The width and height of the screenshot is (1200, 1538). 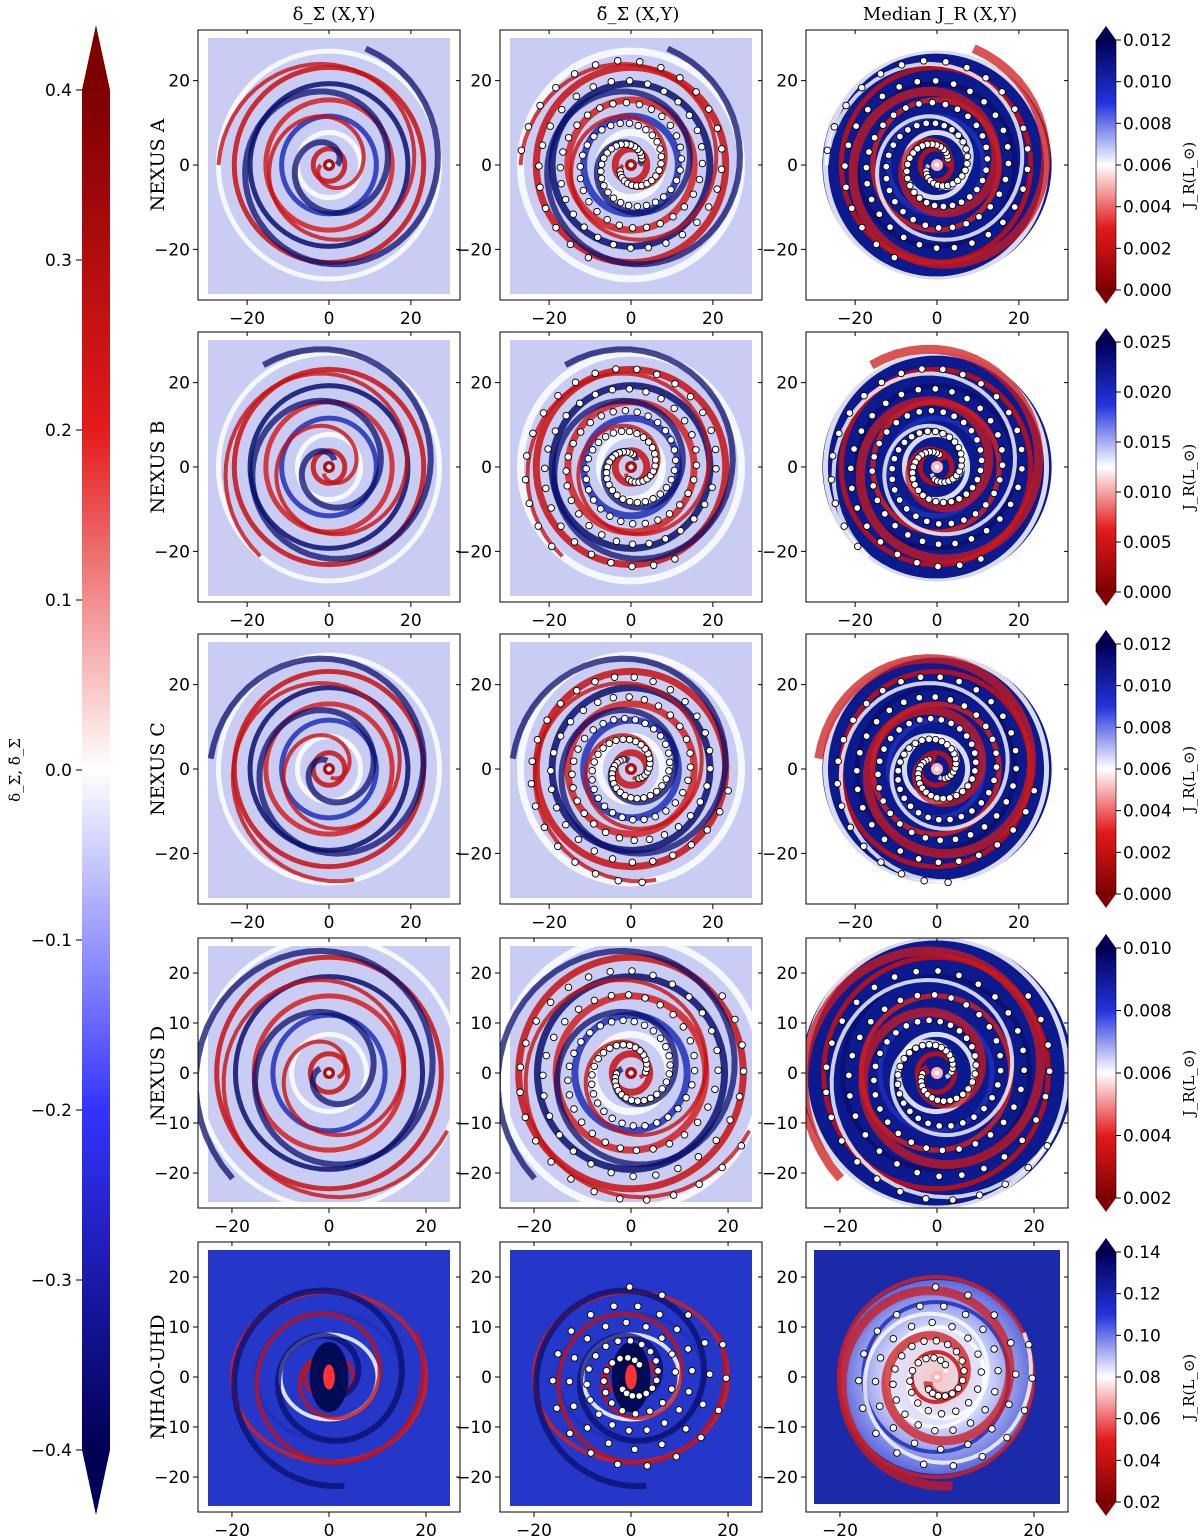 What do you see at coordinates (184, 468) in the screenshot?
I see `y-tick-label: 0` at bounding box center [184, 468].